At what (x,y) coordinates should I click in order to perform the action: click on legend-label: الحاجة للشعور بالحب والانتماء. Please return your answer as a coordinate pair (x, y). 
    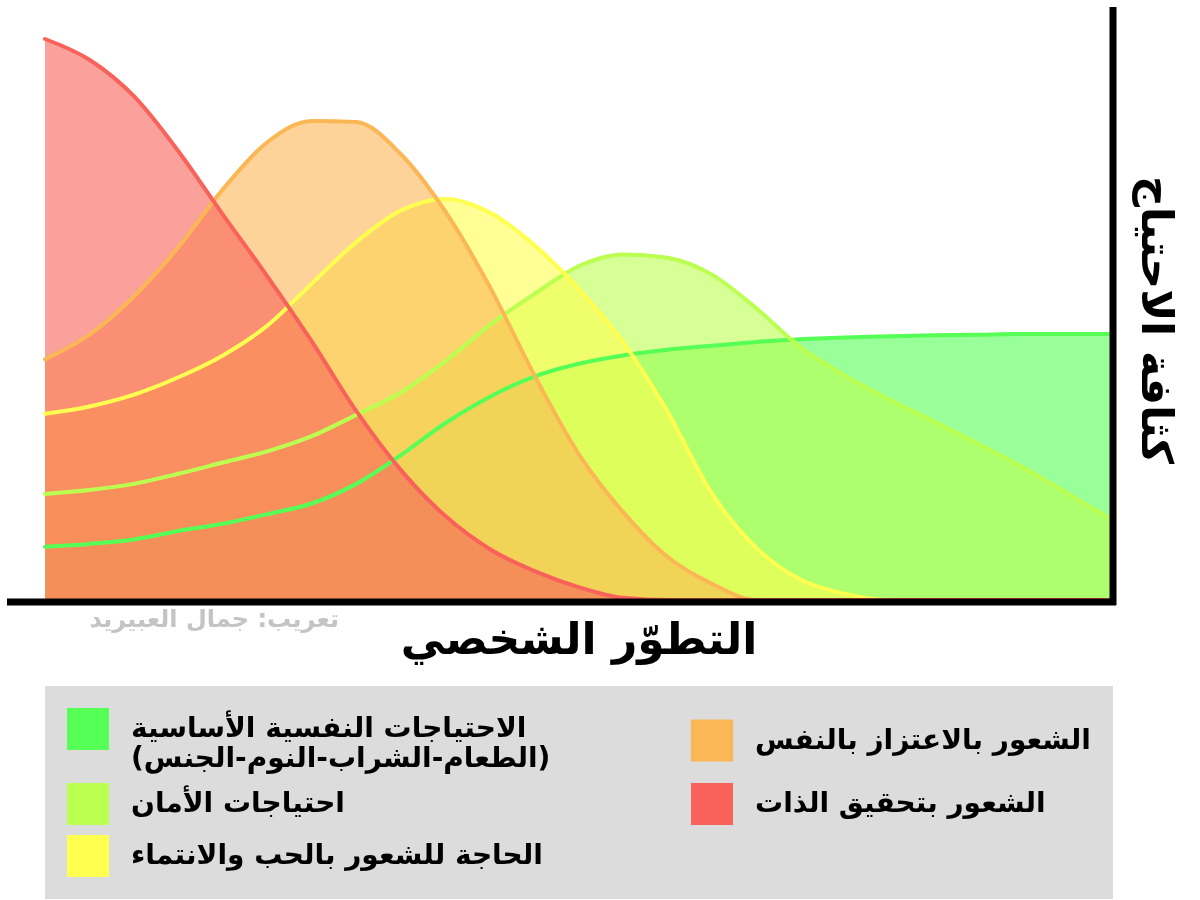
    Looking at the image, I should click on (337, 854).